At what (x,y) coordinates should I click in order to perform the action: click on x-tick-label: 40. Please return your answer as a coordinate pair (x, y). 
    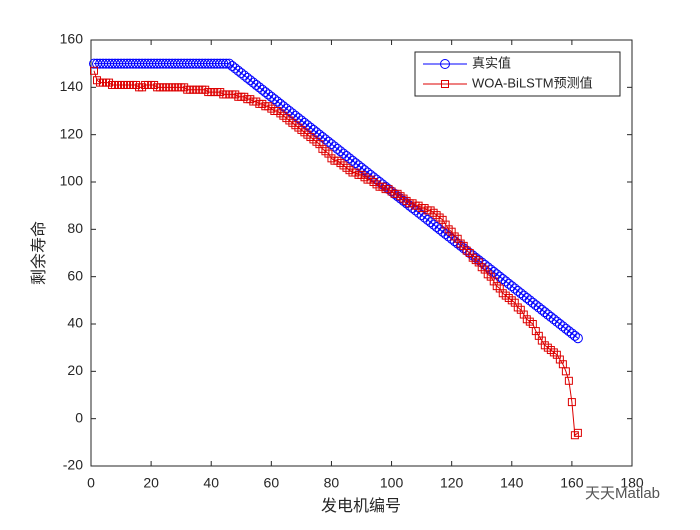
    Looking at the image, I should click on (211, 483).